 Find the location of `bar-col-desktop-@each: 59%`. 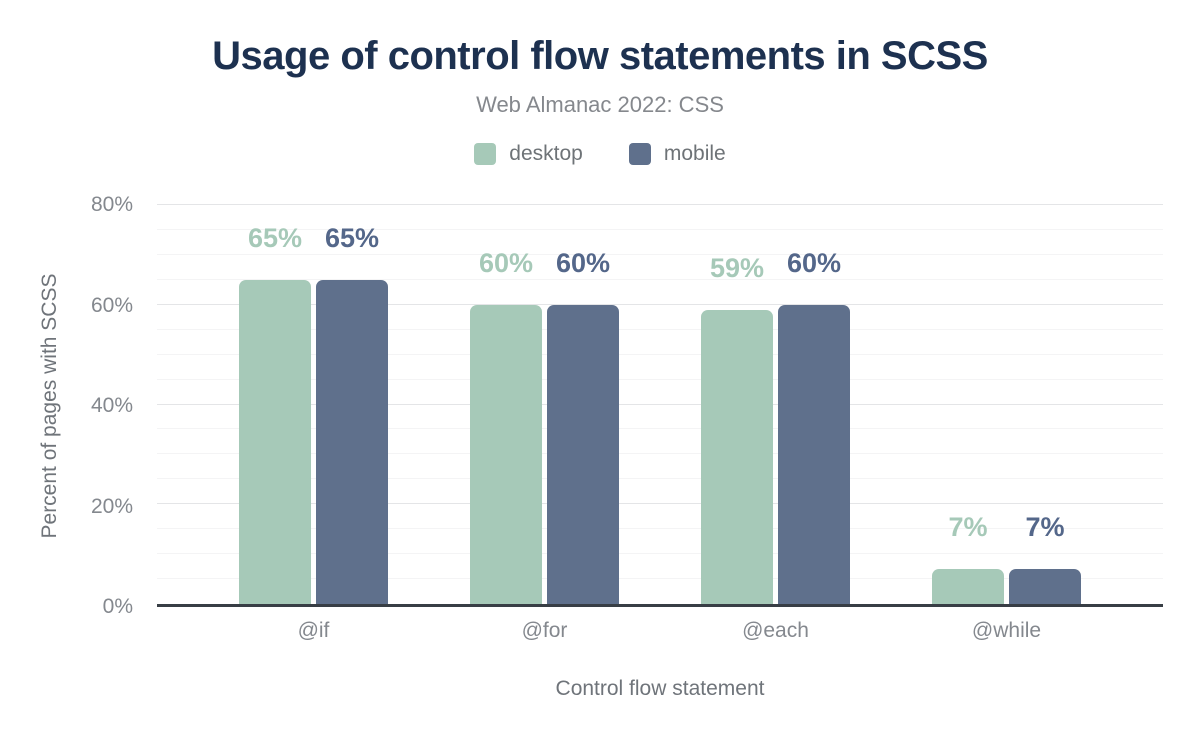

bar-col-desktop-@each: 59% is located at coordinates (737, 404).